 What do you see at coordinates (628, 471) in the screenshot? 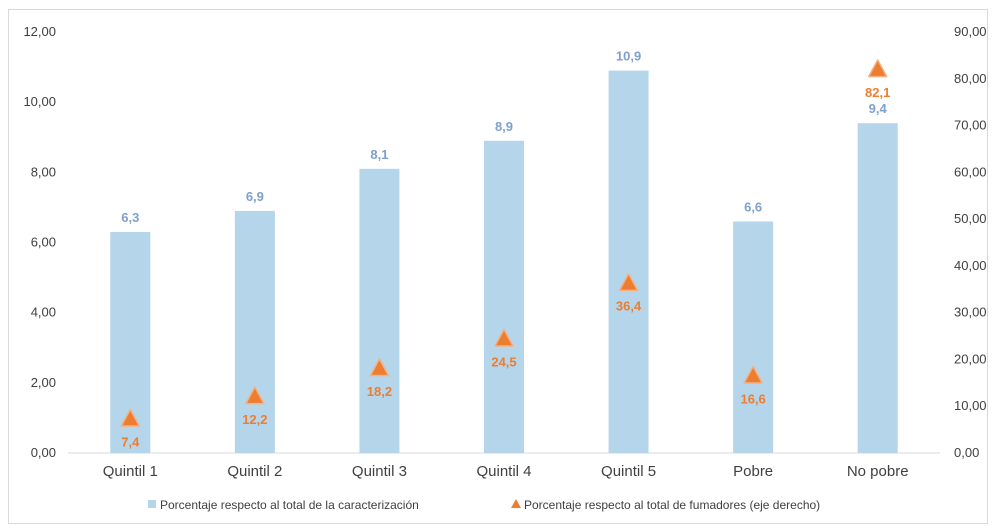
I see `x-category-label: Quintil 5` at bounding box center [628, 471].